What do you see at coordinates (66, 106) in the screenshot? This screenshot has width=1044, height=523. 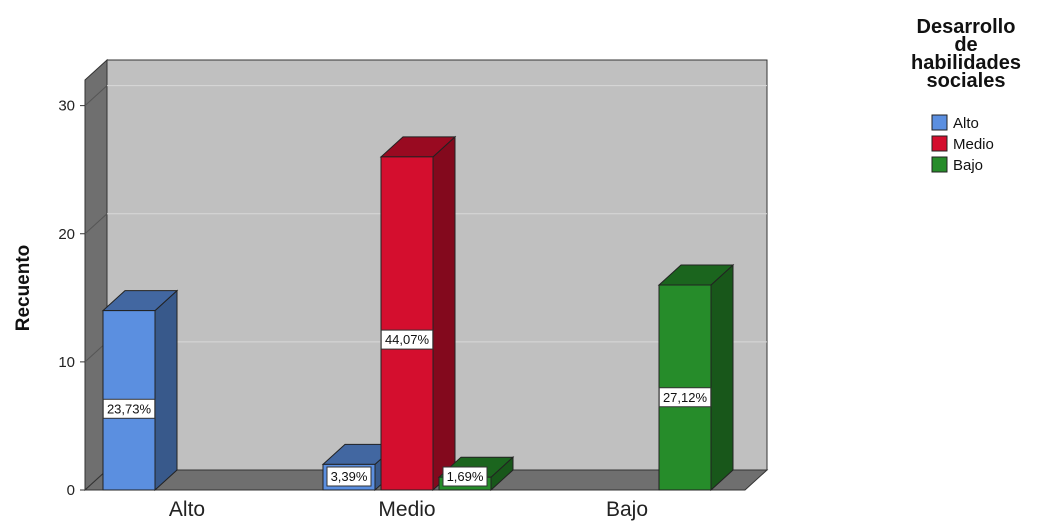 I see `y-tick-label: 30` at bounding box center [66, 106].